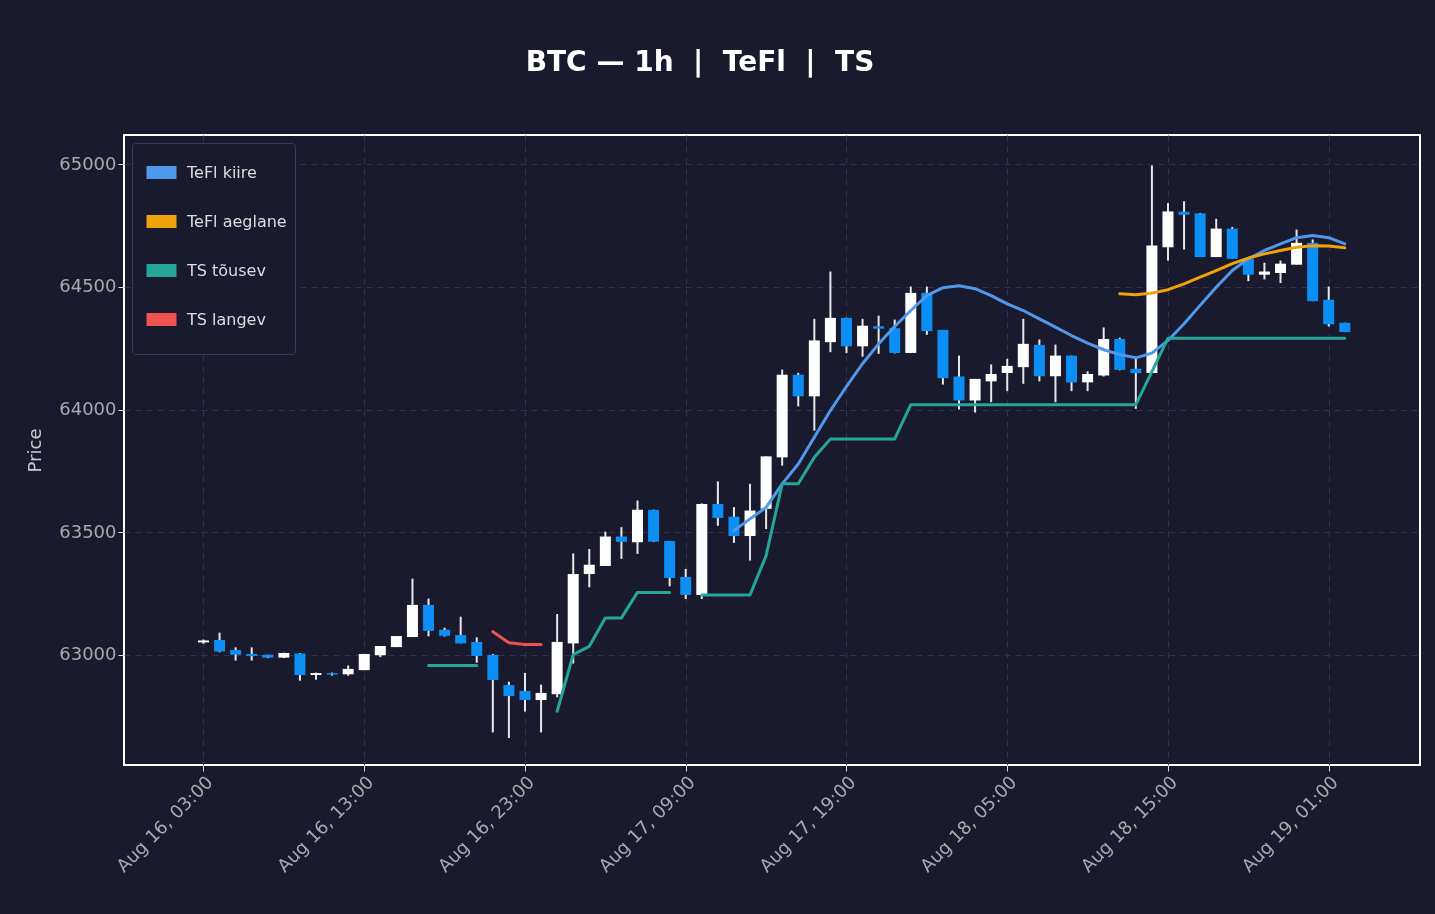 This screenshot has height=914, width=1435. What do you see at coordinates (35, 450) in the screenshot?
I see `y-axis-title: Price` at bounding box center [35, 450].